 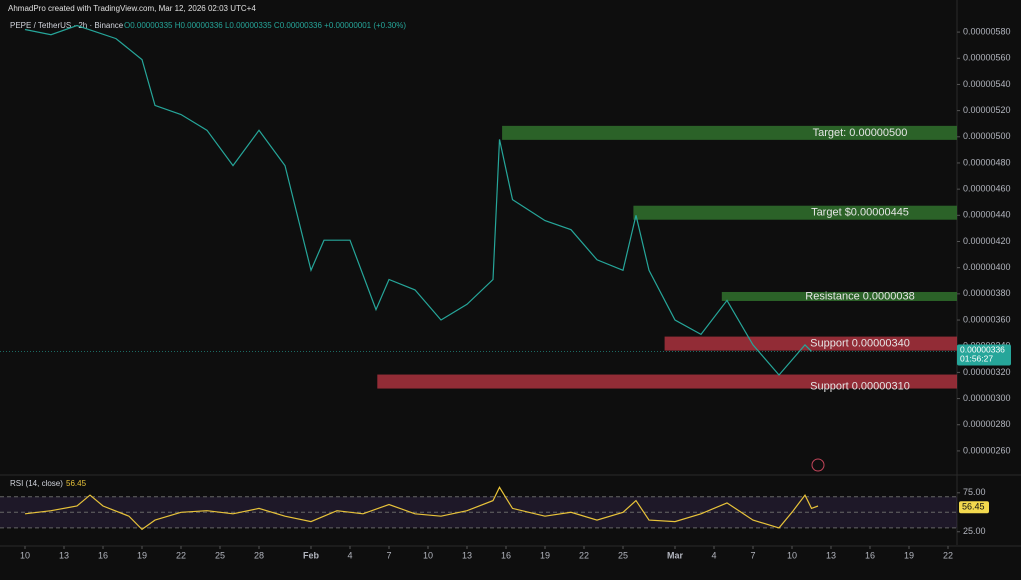 I want to click on symbol: PEPE / TetherUS · 2h · Binance, so click(x=67, y=25).